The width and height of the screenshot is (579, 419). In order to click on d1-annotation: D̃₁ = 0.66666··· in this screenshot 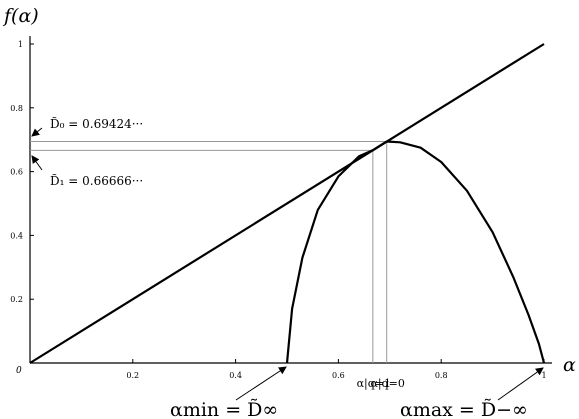, I will do `click(96, 180)`.